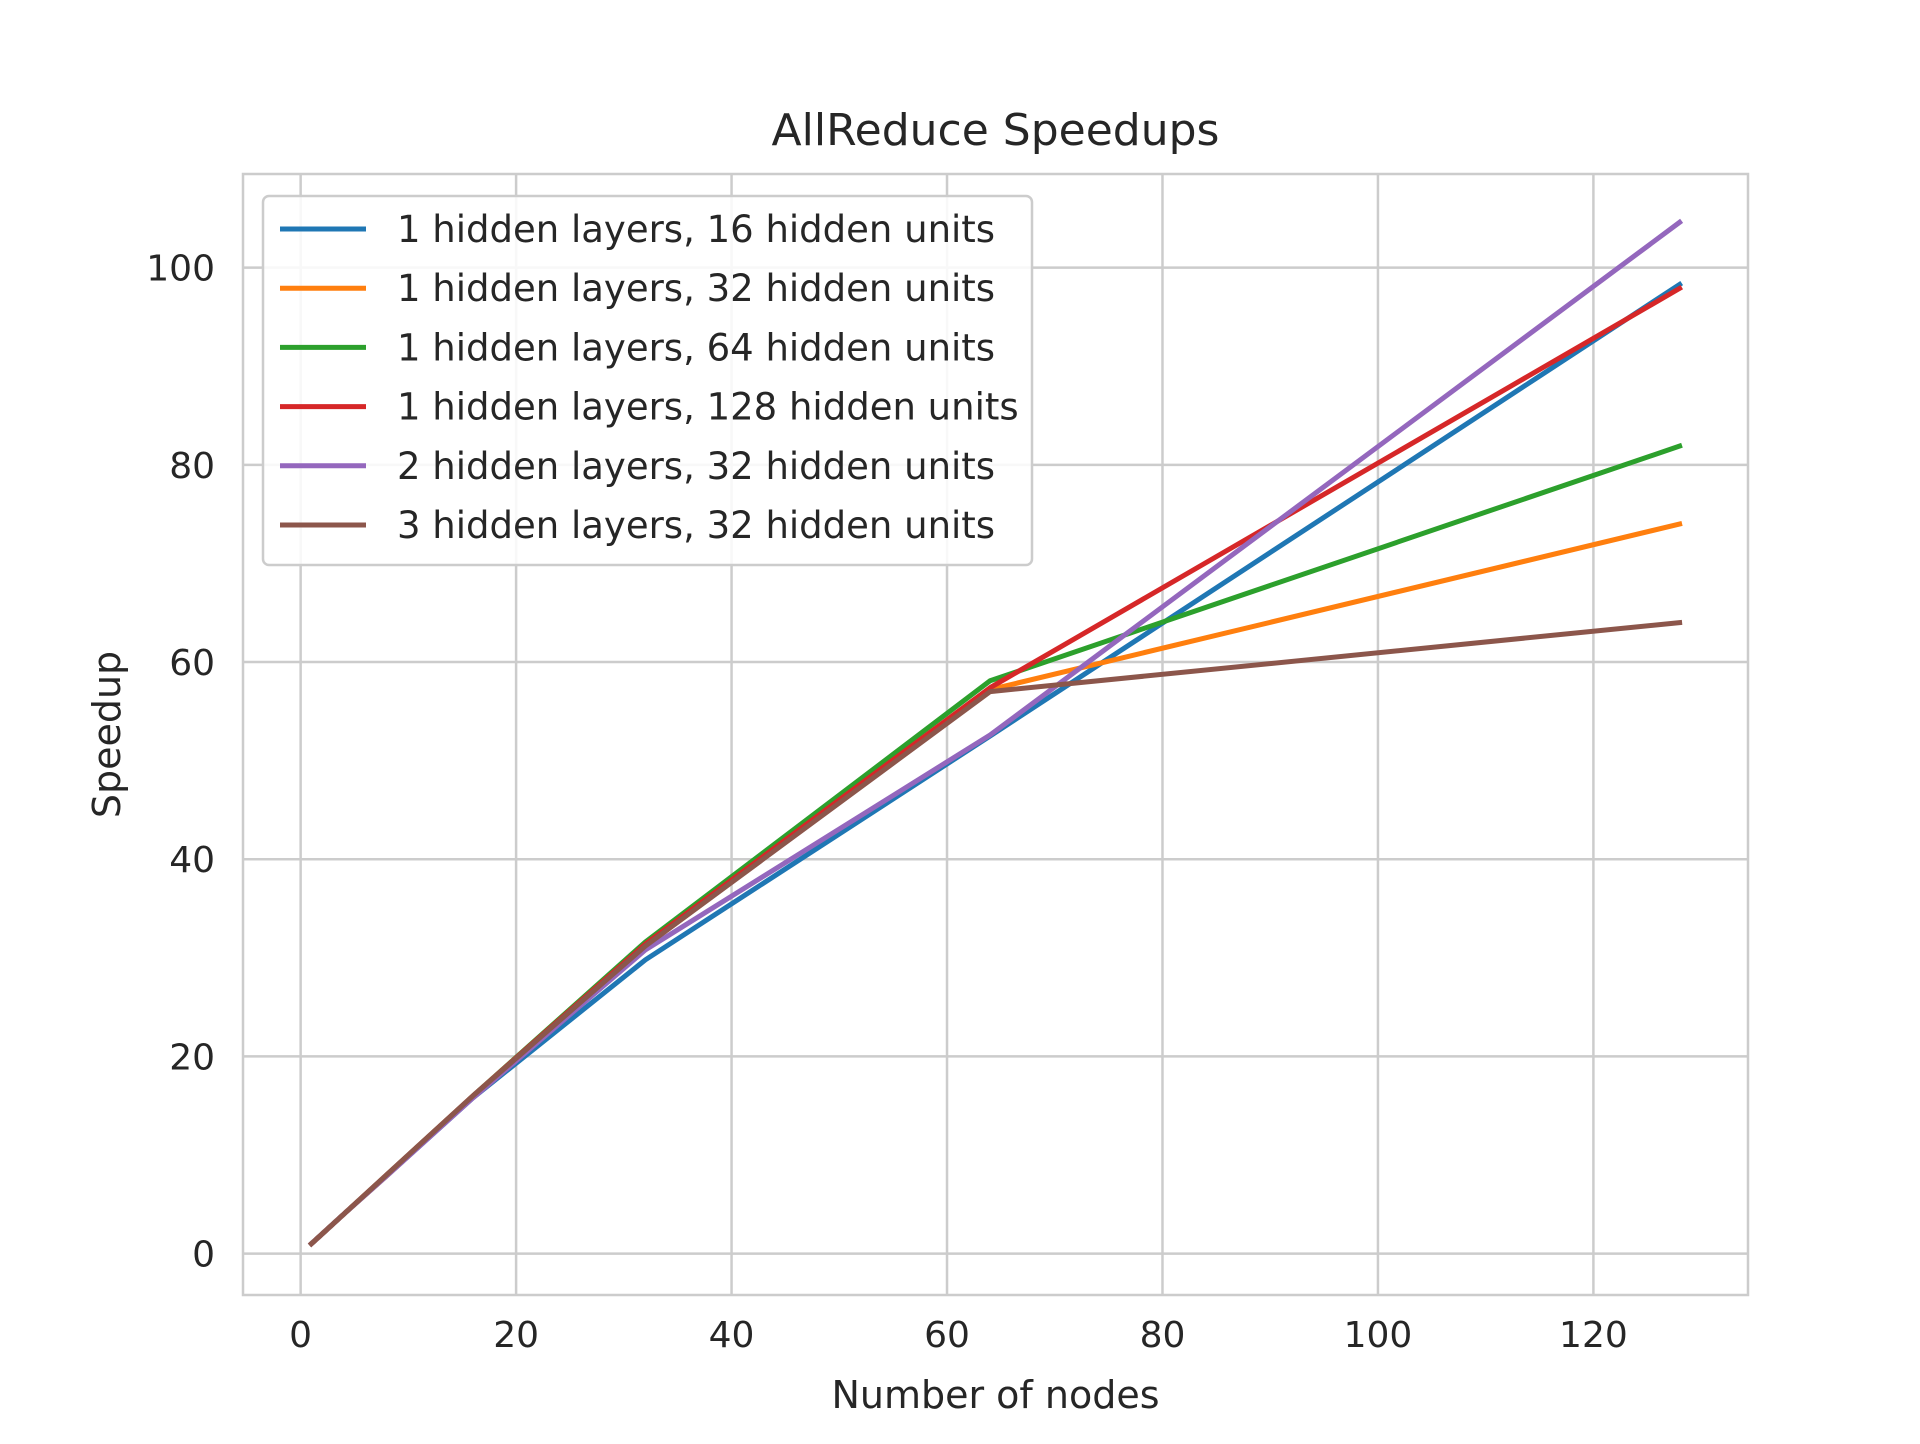 This screenshot has width=1920, height=1444. I want to click on y-tick-label: 60, so click(192, 663).